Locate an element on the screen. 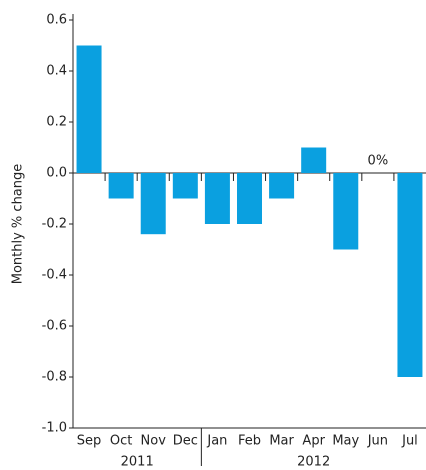 This screenshot has width=426, height=470. y-tick-label: 0.2 is located at coordinates (56, 122).